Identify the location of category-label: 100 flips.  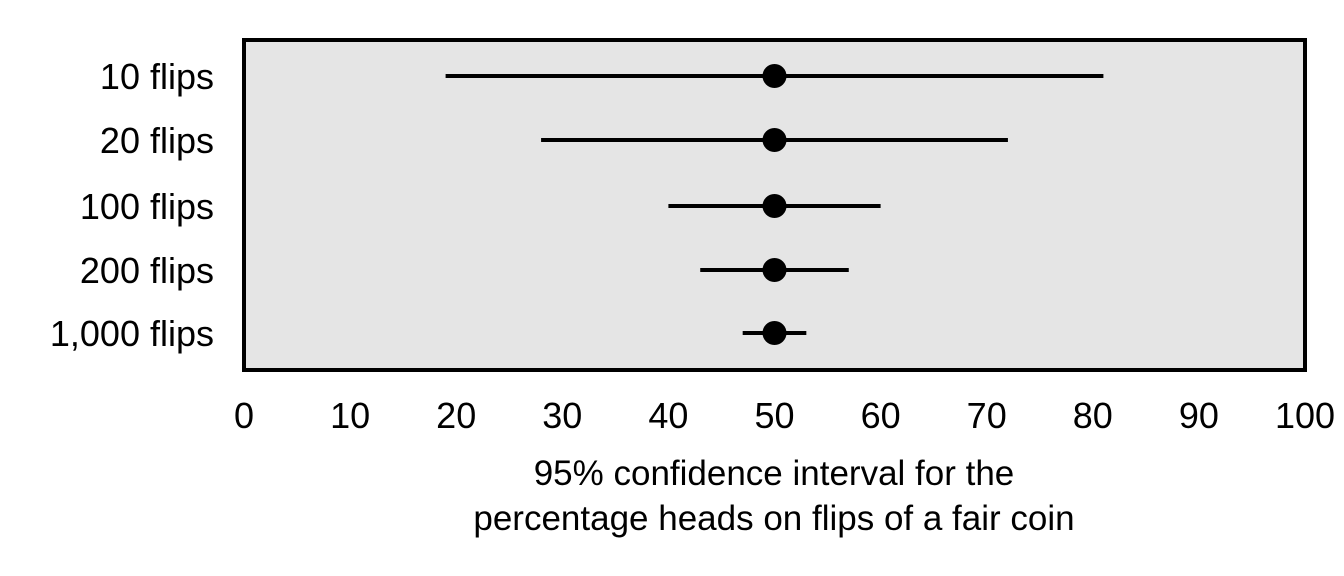
(147, 206).